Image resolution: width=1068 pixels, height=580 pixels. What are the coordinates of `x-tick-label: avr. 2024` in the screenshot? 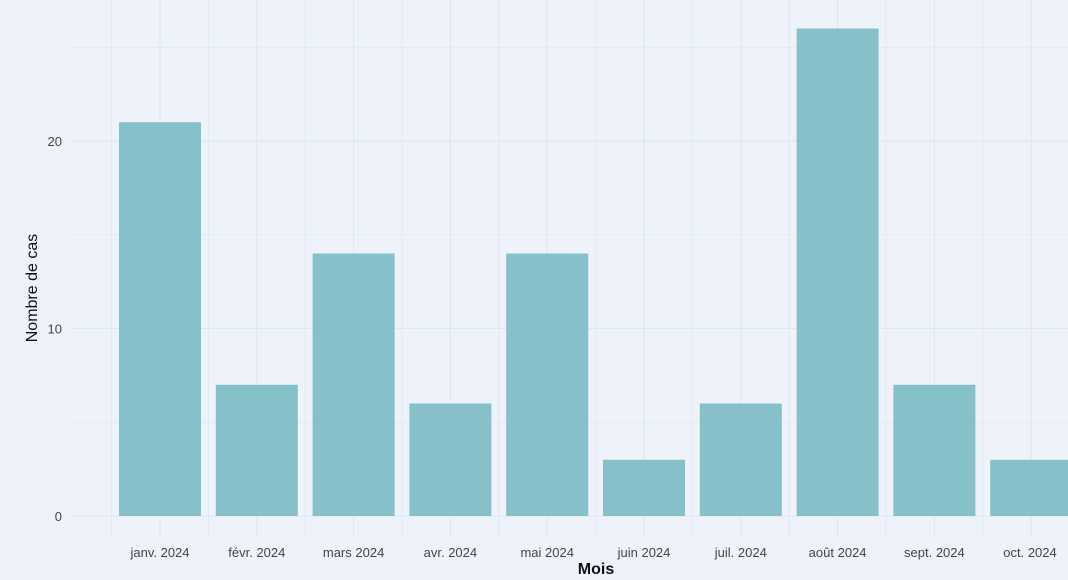 It's located at (451, 552).